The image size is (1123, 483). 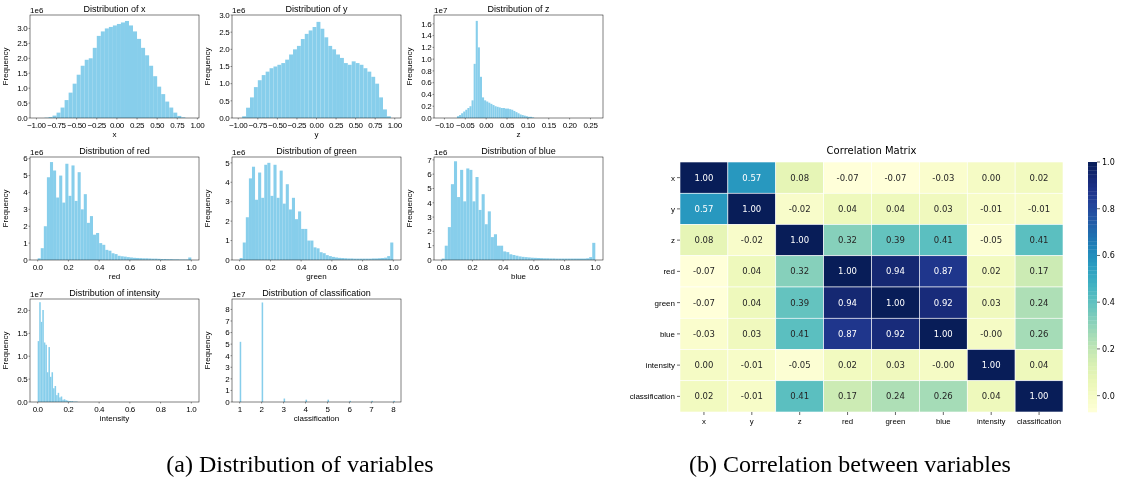 I want to click on y-tick-label: x, so click(x=673, y=178).